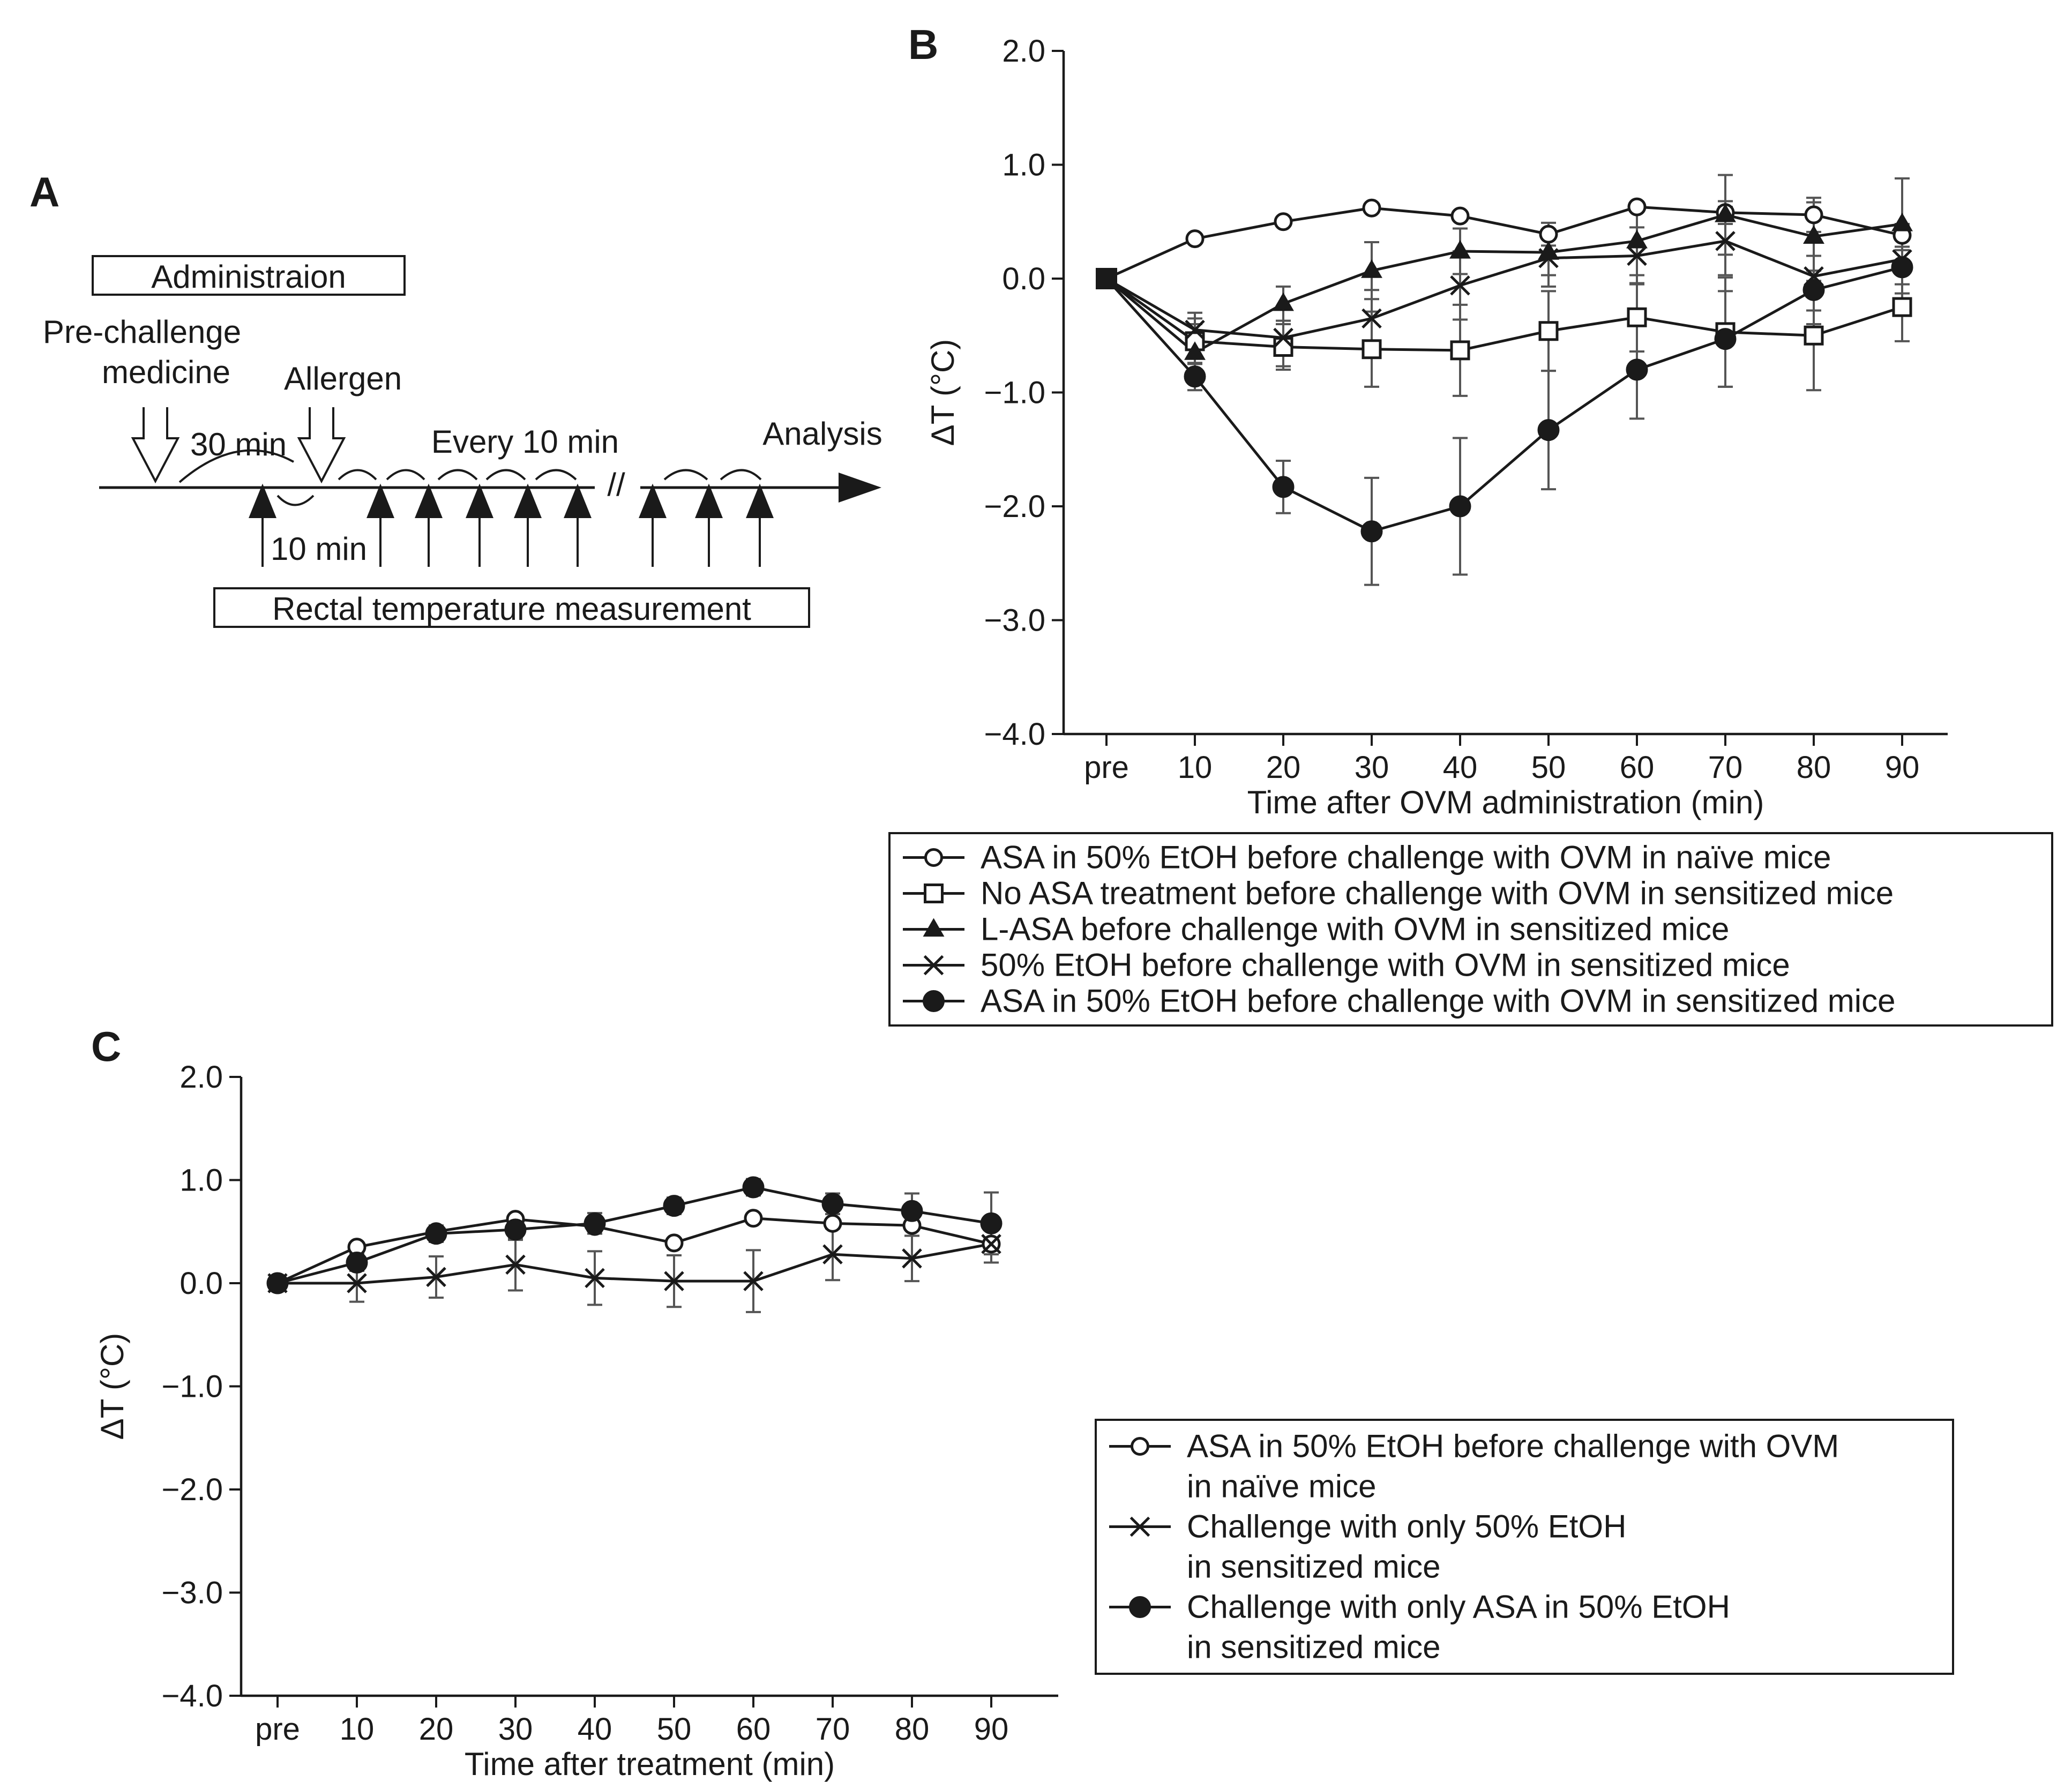 Image resolution: width=2072 pixels, height=1782 pixels. Describe the element at coordinates (319, 549) in the screenshot. I see `interval-10-label: 10 min` at that location.